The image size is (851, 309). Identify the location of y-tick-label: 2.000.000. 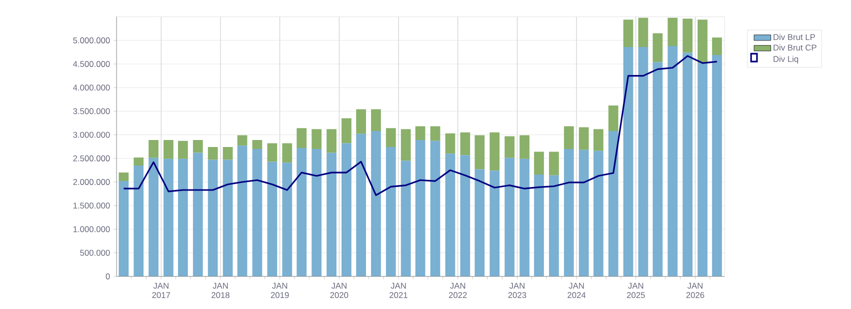
(91, 182).